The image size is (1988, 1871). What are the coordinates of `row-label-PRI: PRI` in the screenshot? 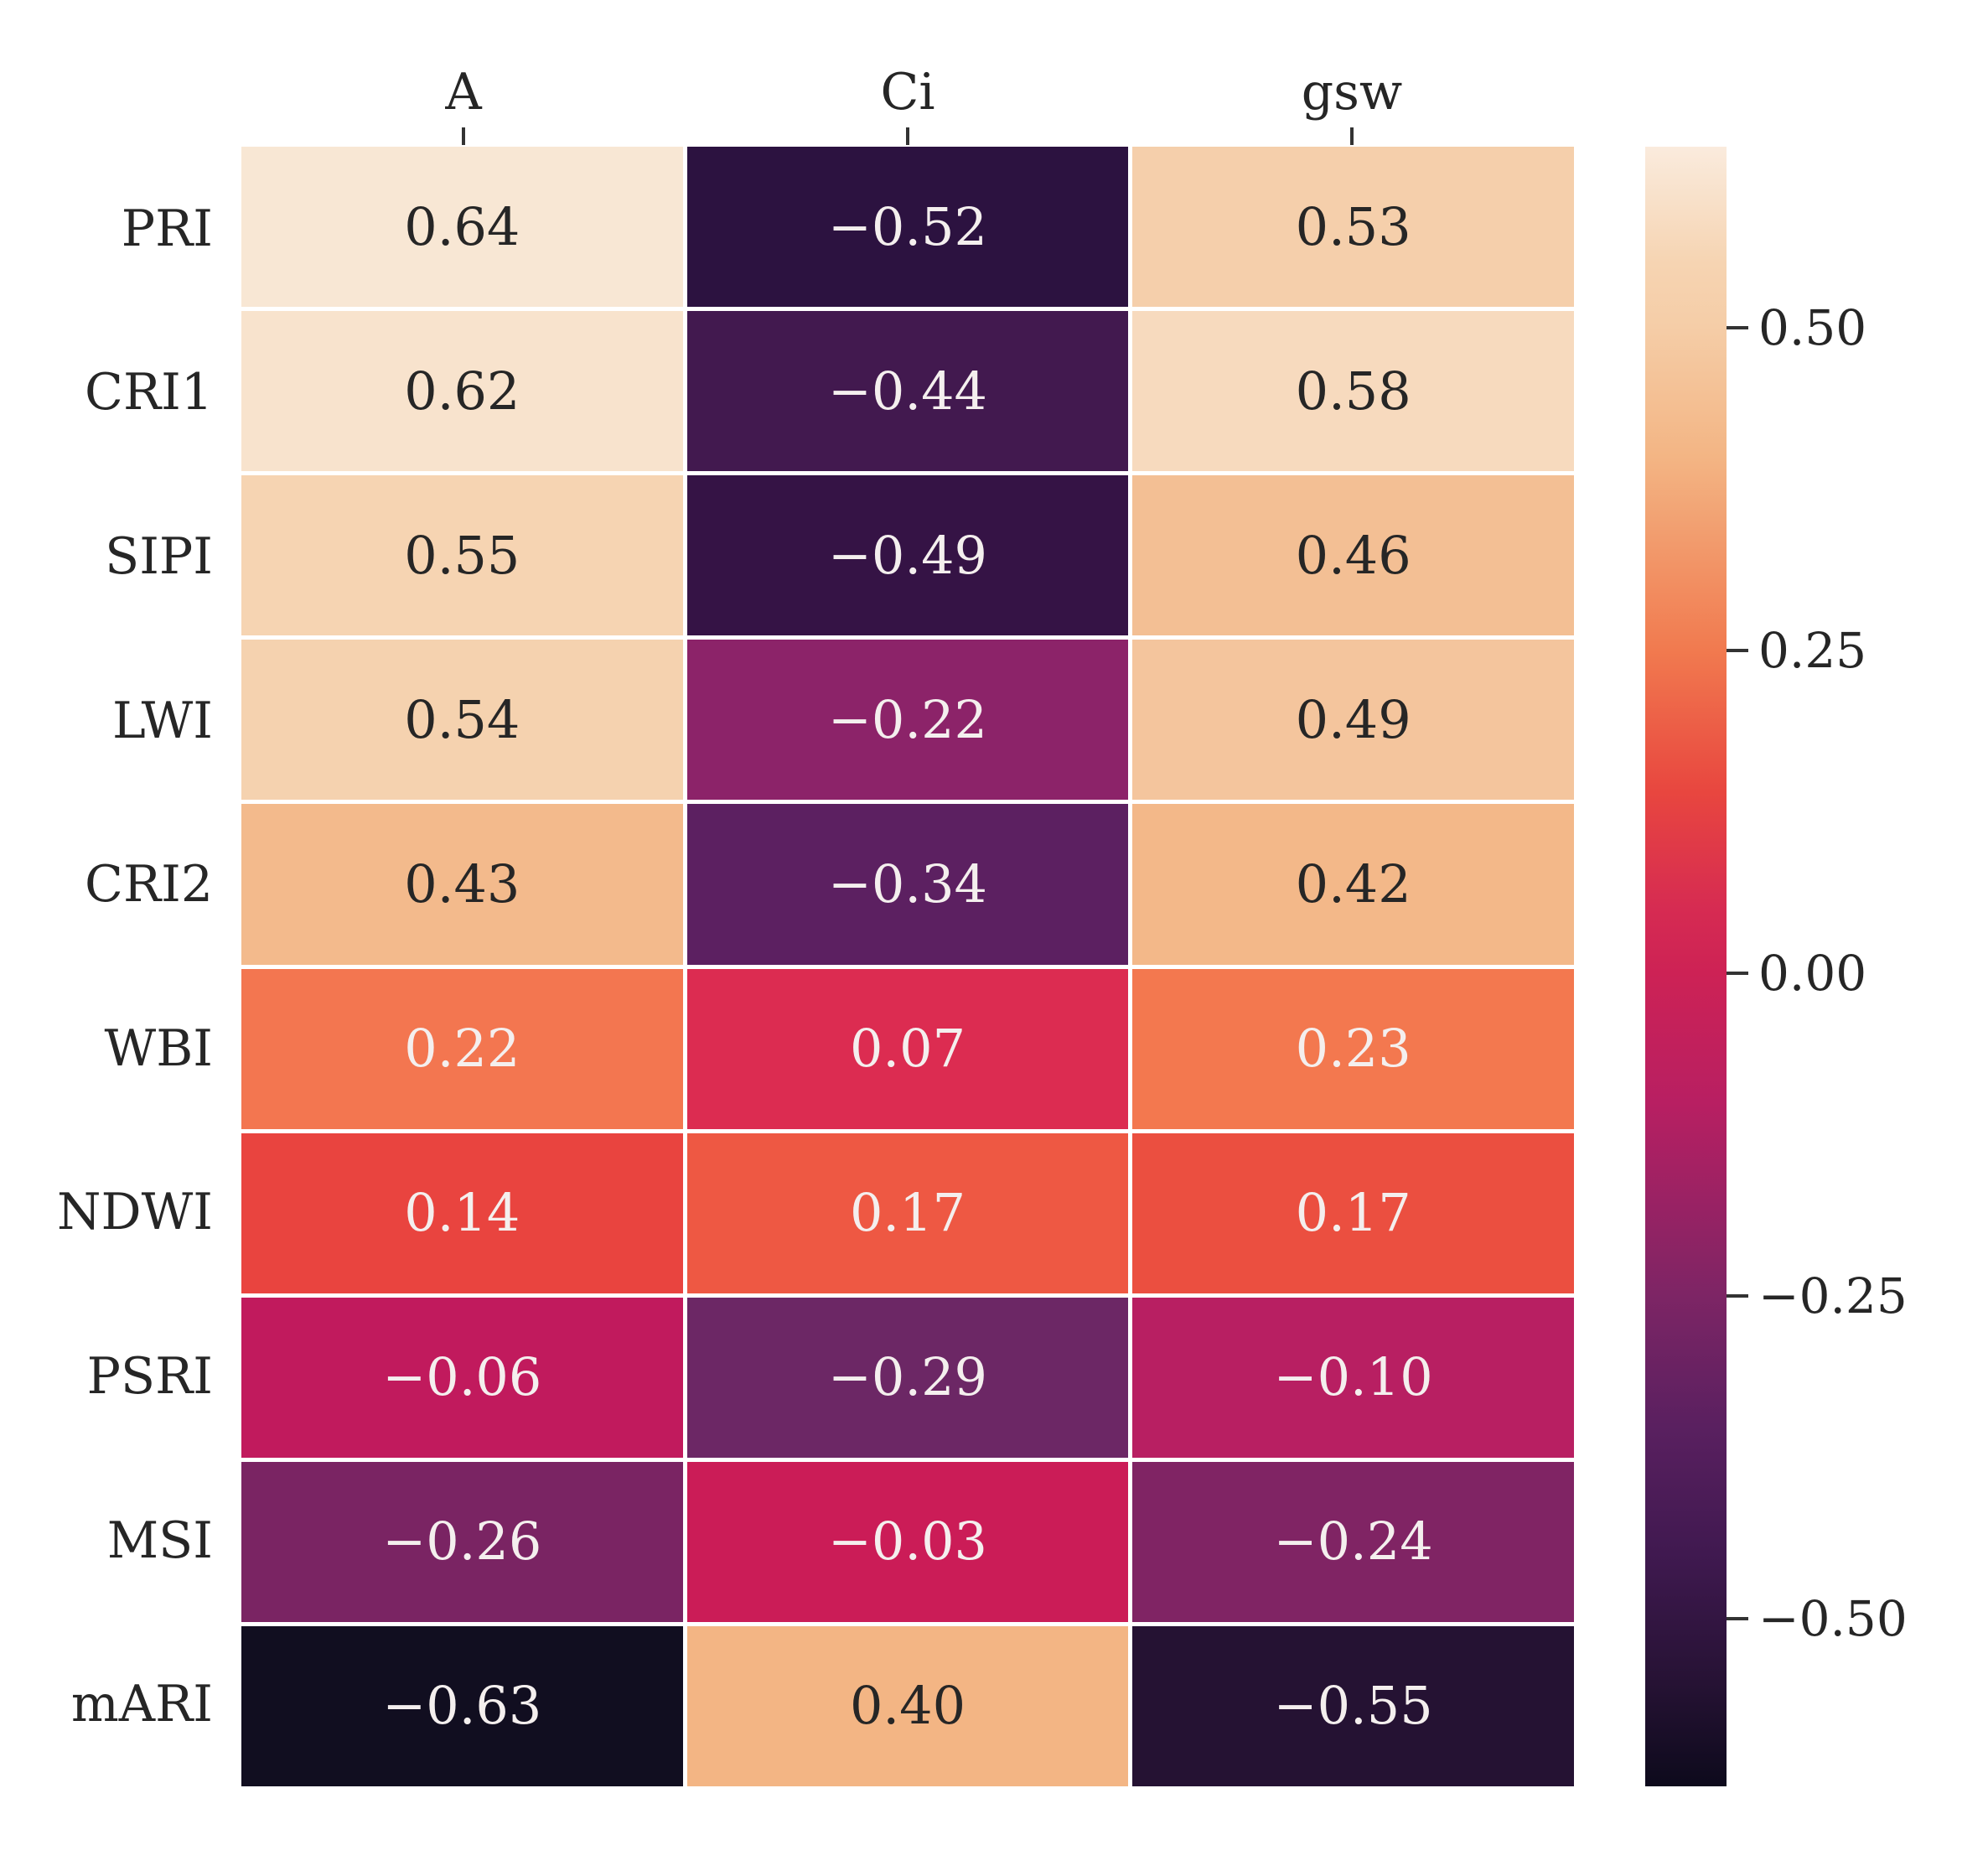 It's located at (167, 228).